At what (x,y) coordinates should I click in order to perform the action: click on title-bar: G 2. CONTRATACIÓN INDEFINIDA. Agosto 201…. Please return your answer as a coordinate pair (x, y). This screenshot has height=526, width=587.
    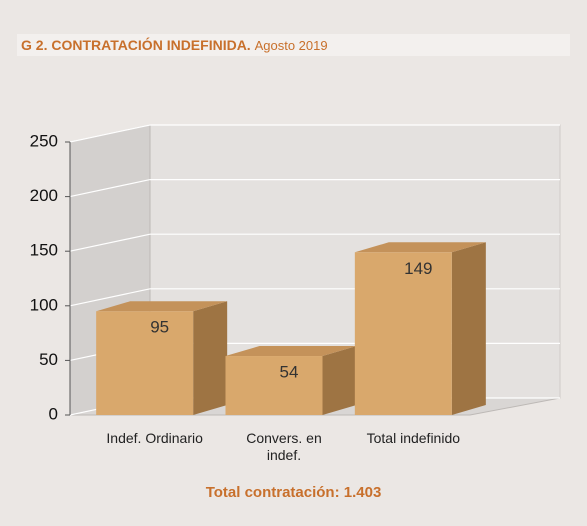
    Looking at the image, I should click on (293, 45).